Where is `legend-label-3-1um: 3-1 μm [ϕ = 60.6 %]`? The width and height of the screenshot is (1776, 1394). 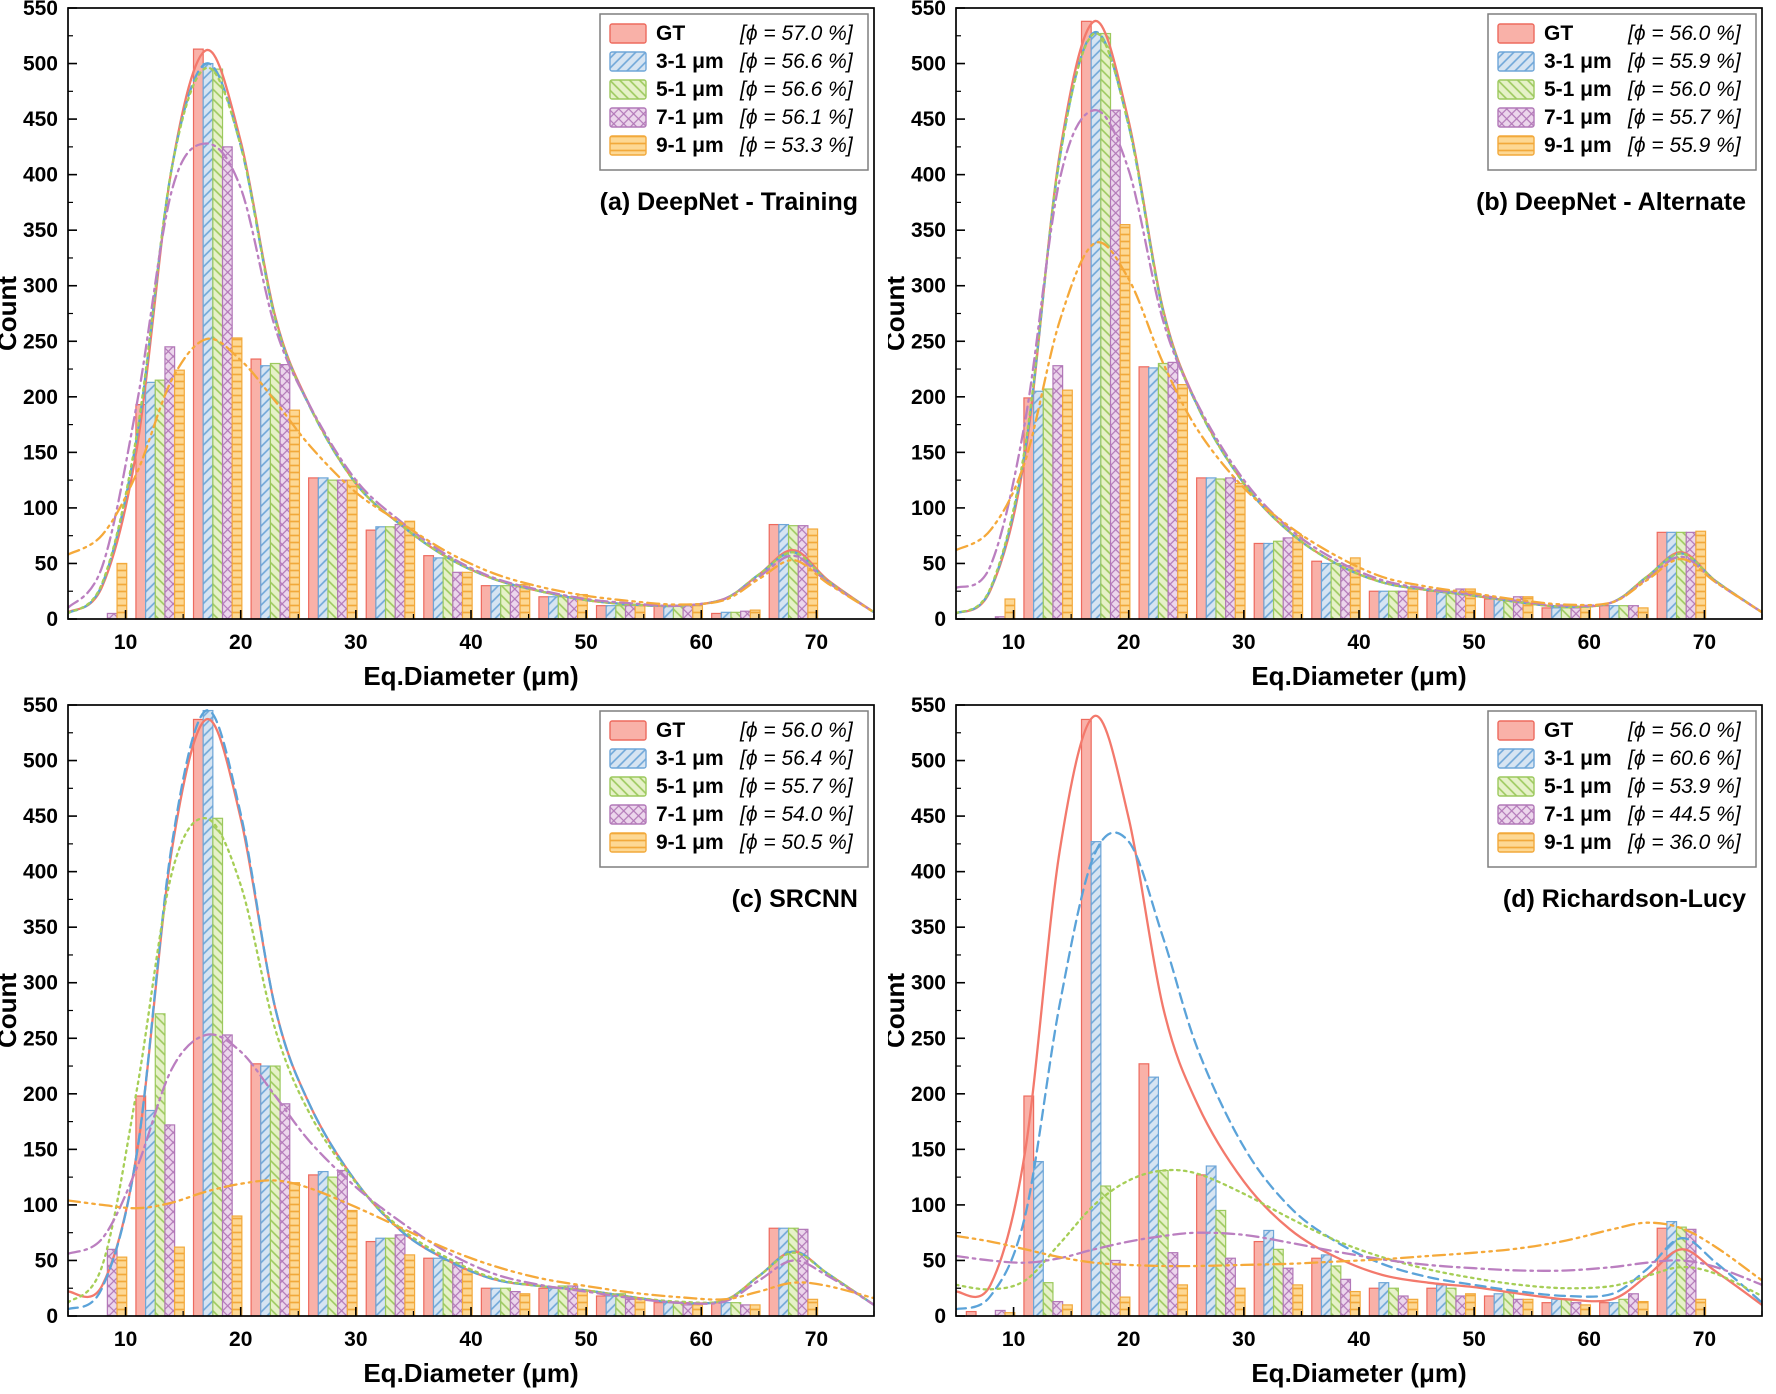
legend-label-3-1um: 3-1 μm [ϕ = 60.6 %] is located at coordinates (1643, 758).